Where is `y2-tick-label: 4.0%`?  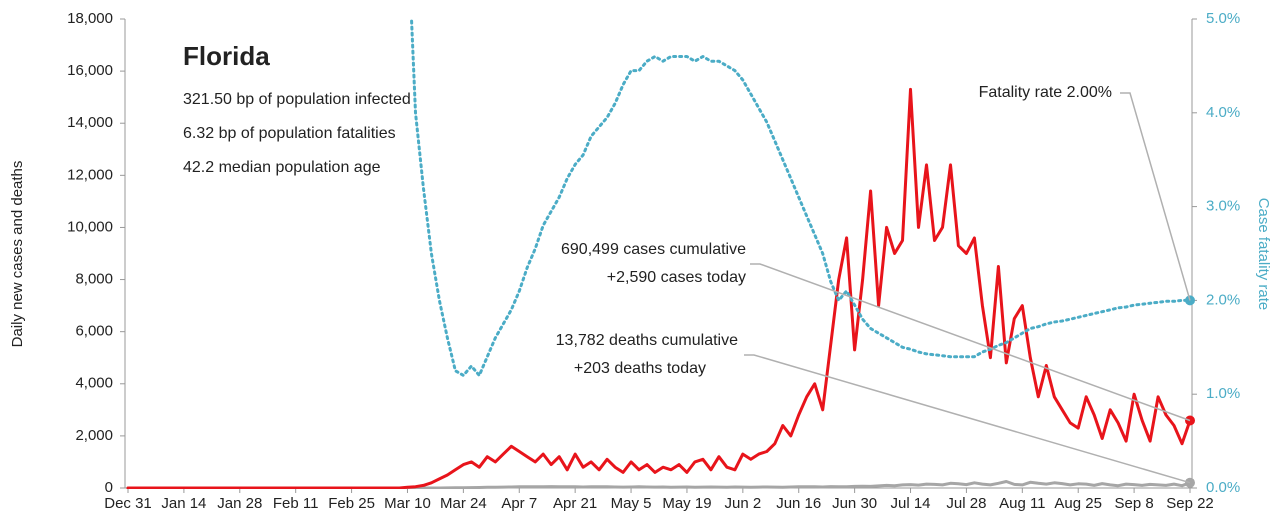 y2-tick-label: 4.0% is located at coordinates (1223, 112).